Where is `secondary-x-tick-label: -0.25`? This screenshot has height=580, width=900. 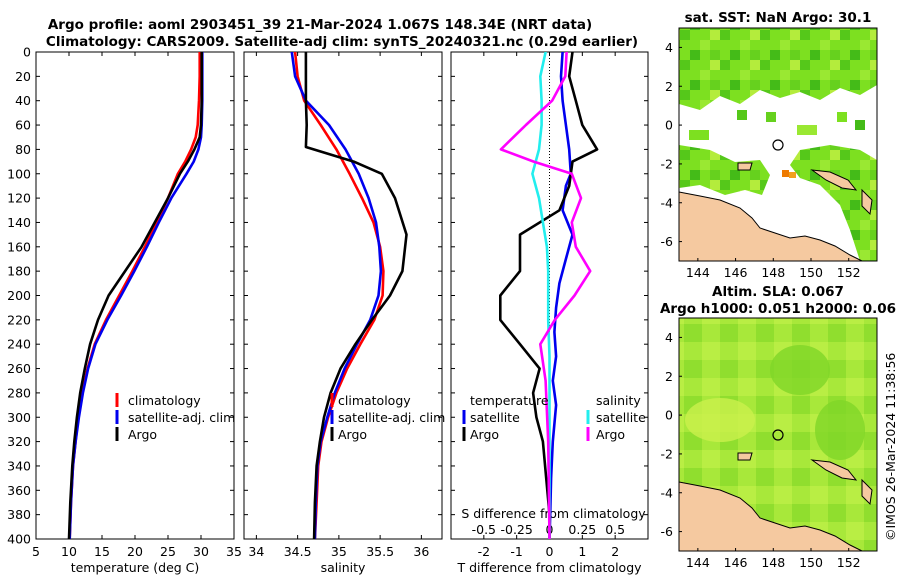 secondary-x-tick-label: -0.25 is located at coordinates (516, 529).